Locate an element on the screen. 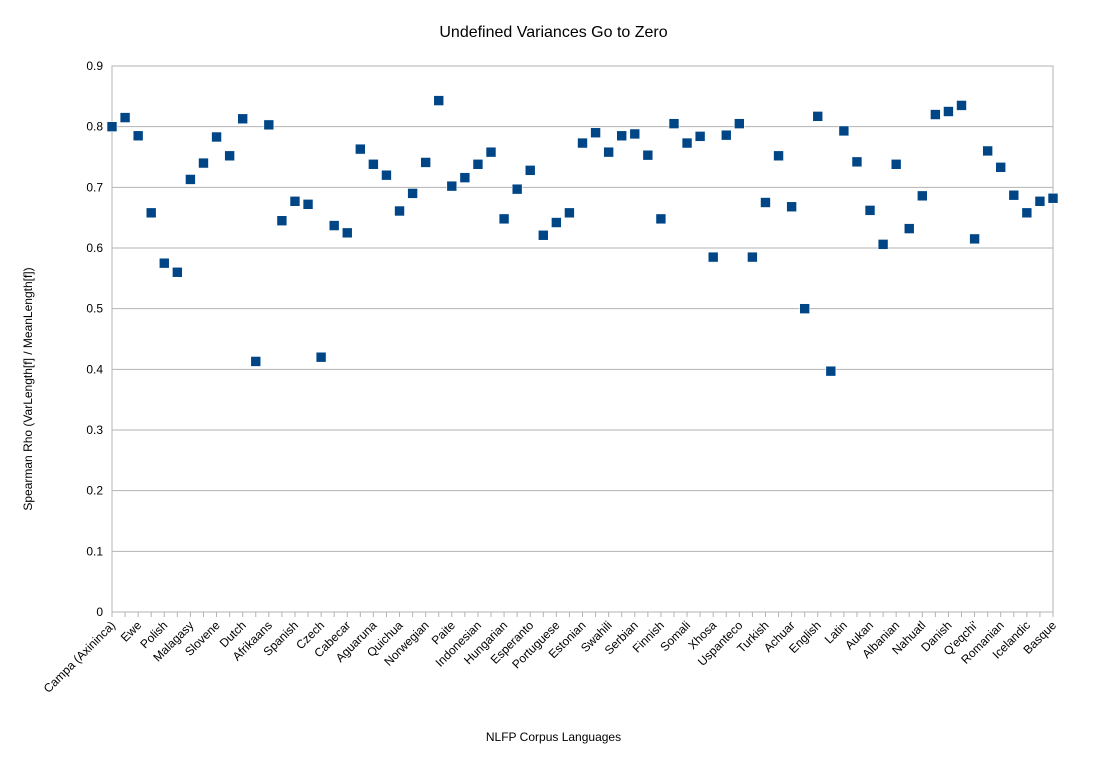 The height and width of the screenshot is (765, 1107). y-tick-label: 0.2 is located at coordinates (94, 491).